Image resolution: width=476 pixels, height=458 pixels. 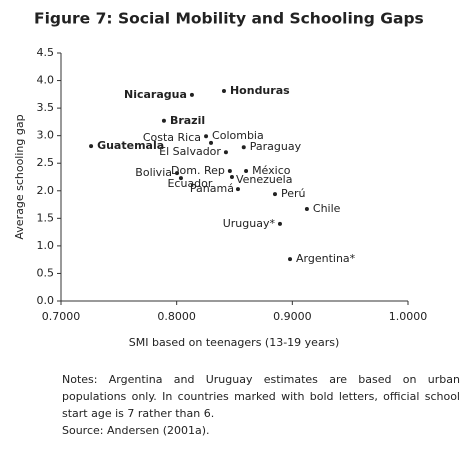 I want to click on y-tick-label: 3.5, so click(x=46, y=107).